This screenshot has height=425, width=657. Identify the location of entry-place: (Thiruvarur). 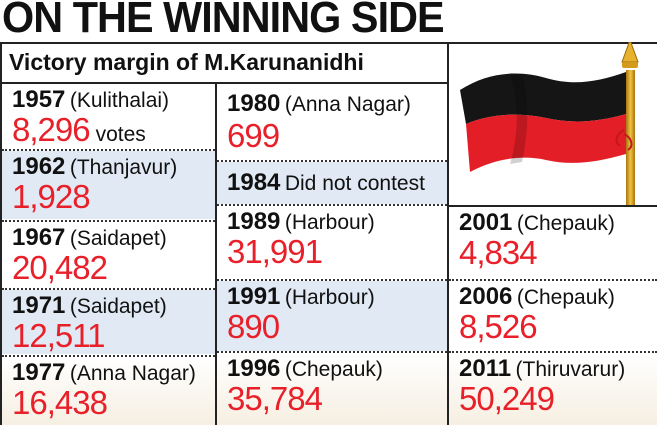
(570, 369).